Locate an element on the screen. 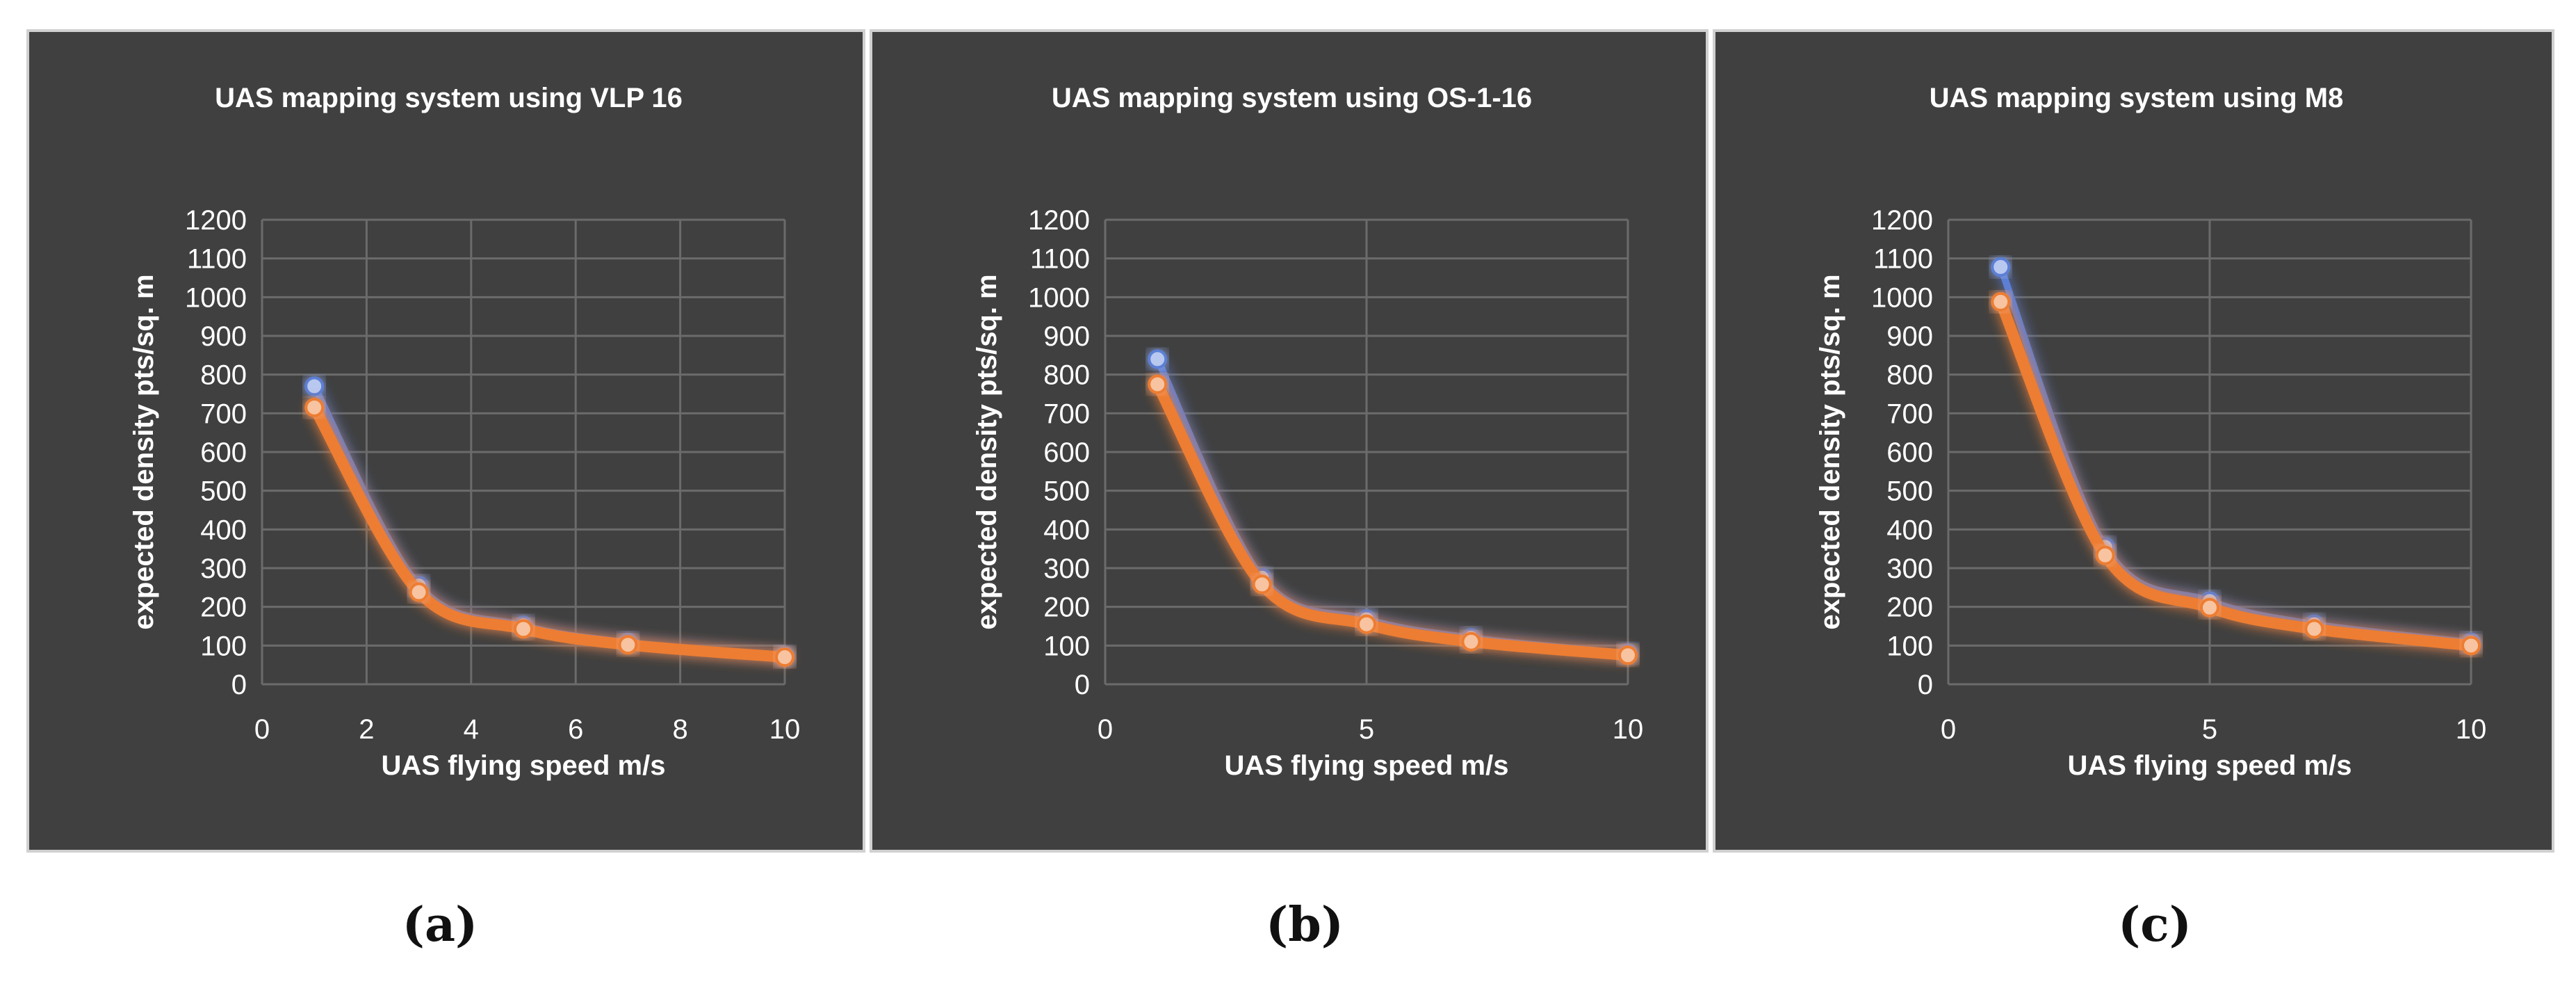 The image size is (2576, 984). x-tick-label: 8 is located at coordinates (679, 729).